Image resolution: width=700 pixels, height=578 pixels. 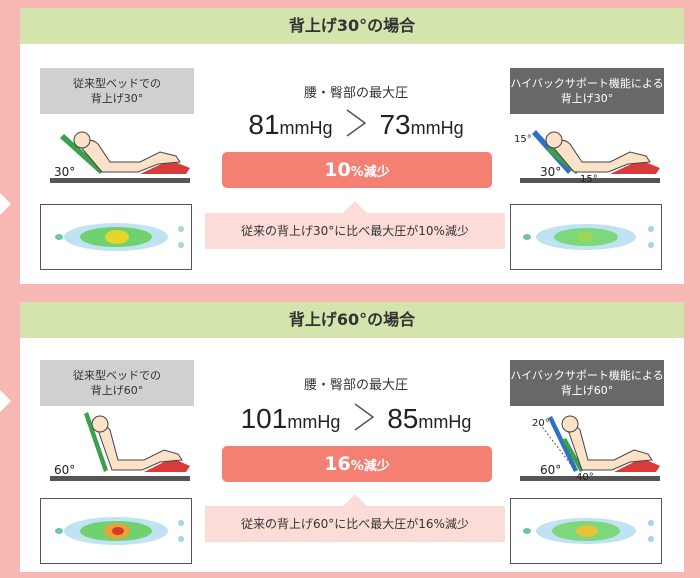 What do you see at coordinates (64, 172) in the screenshot?
I see `conv-angle-label: 30°` at bounding box center [64, 172].